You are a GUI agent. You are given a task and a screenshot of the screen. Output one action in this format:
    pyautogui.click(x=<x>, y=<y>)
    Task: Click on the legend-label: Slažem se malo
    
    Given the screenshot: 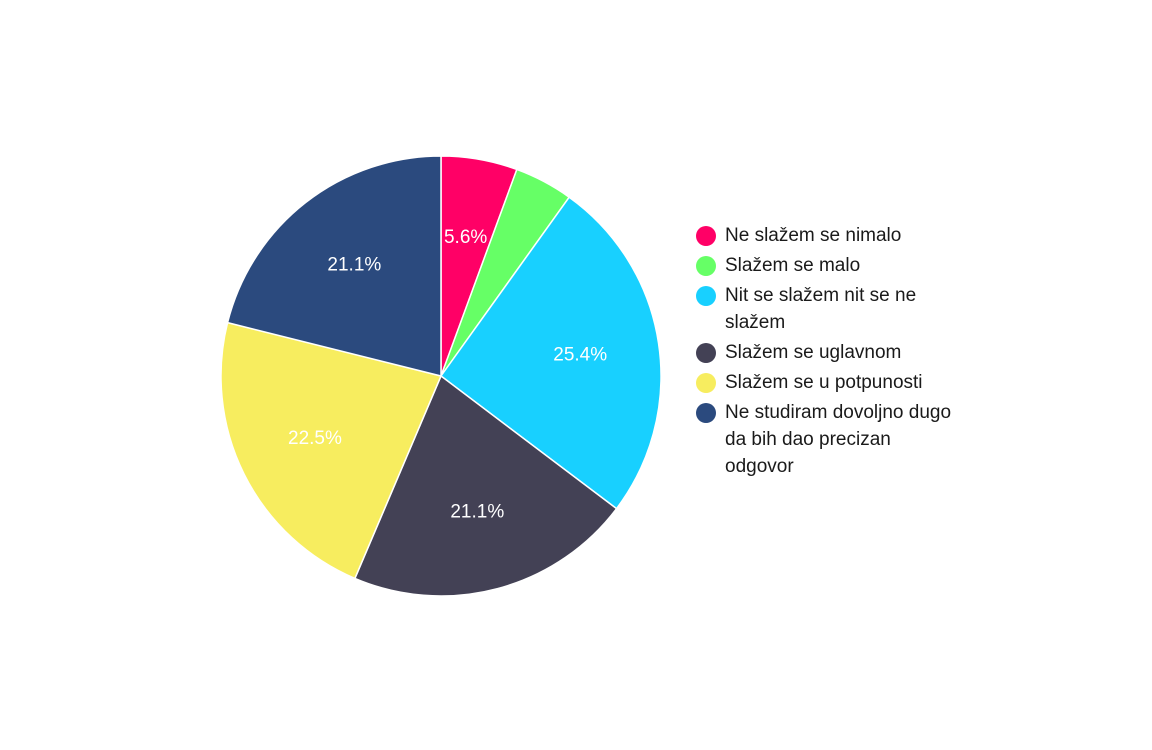 What is the action you would take?
    pyautogui.click(x=793, y=265)
    